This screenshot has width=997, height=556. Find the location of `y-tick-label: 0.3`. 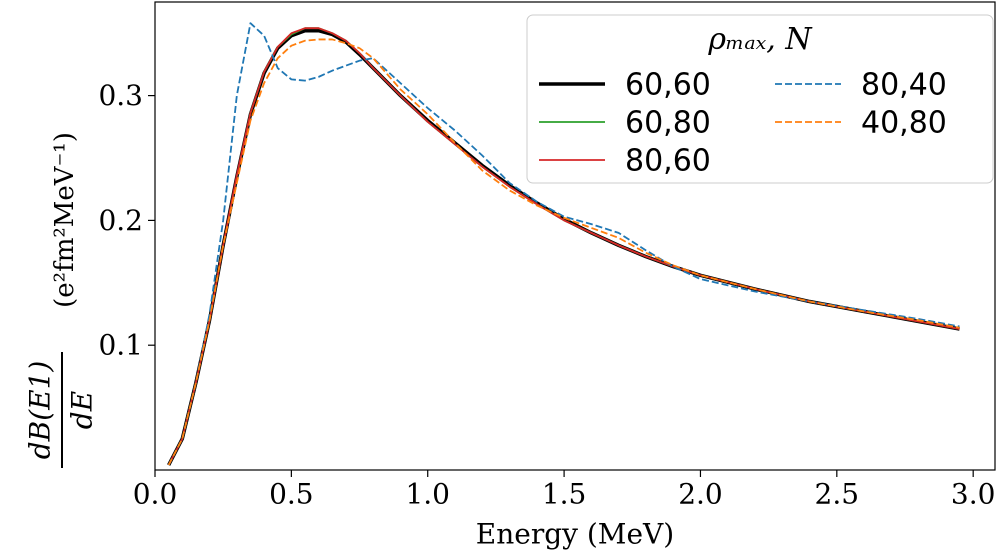

y-tick-label: 0.3 is located at coordinates (120, 95).